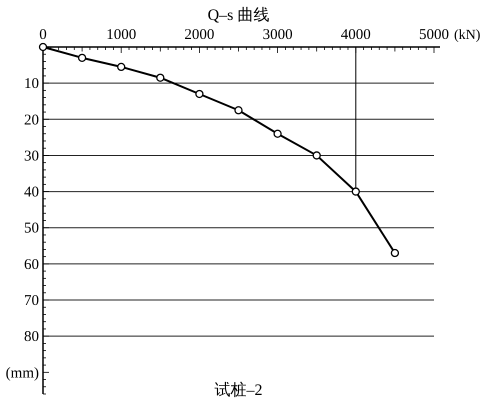  I want to click on y-tick-label: (mm), so click(22, 373).